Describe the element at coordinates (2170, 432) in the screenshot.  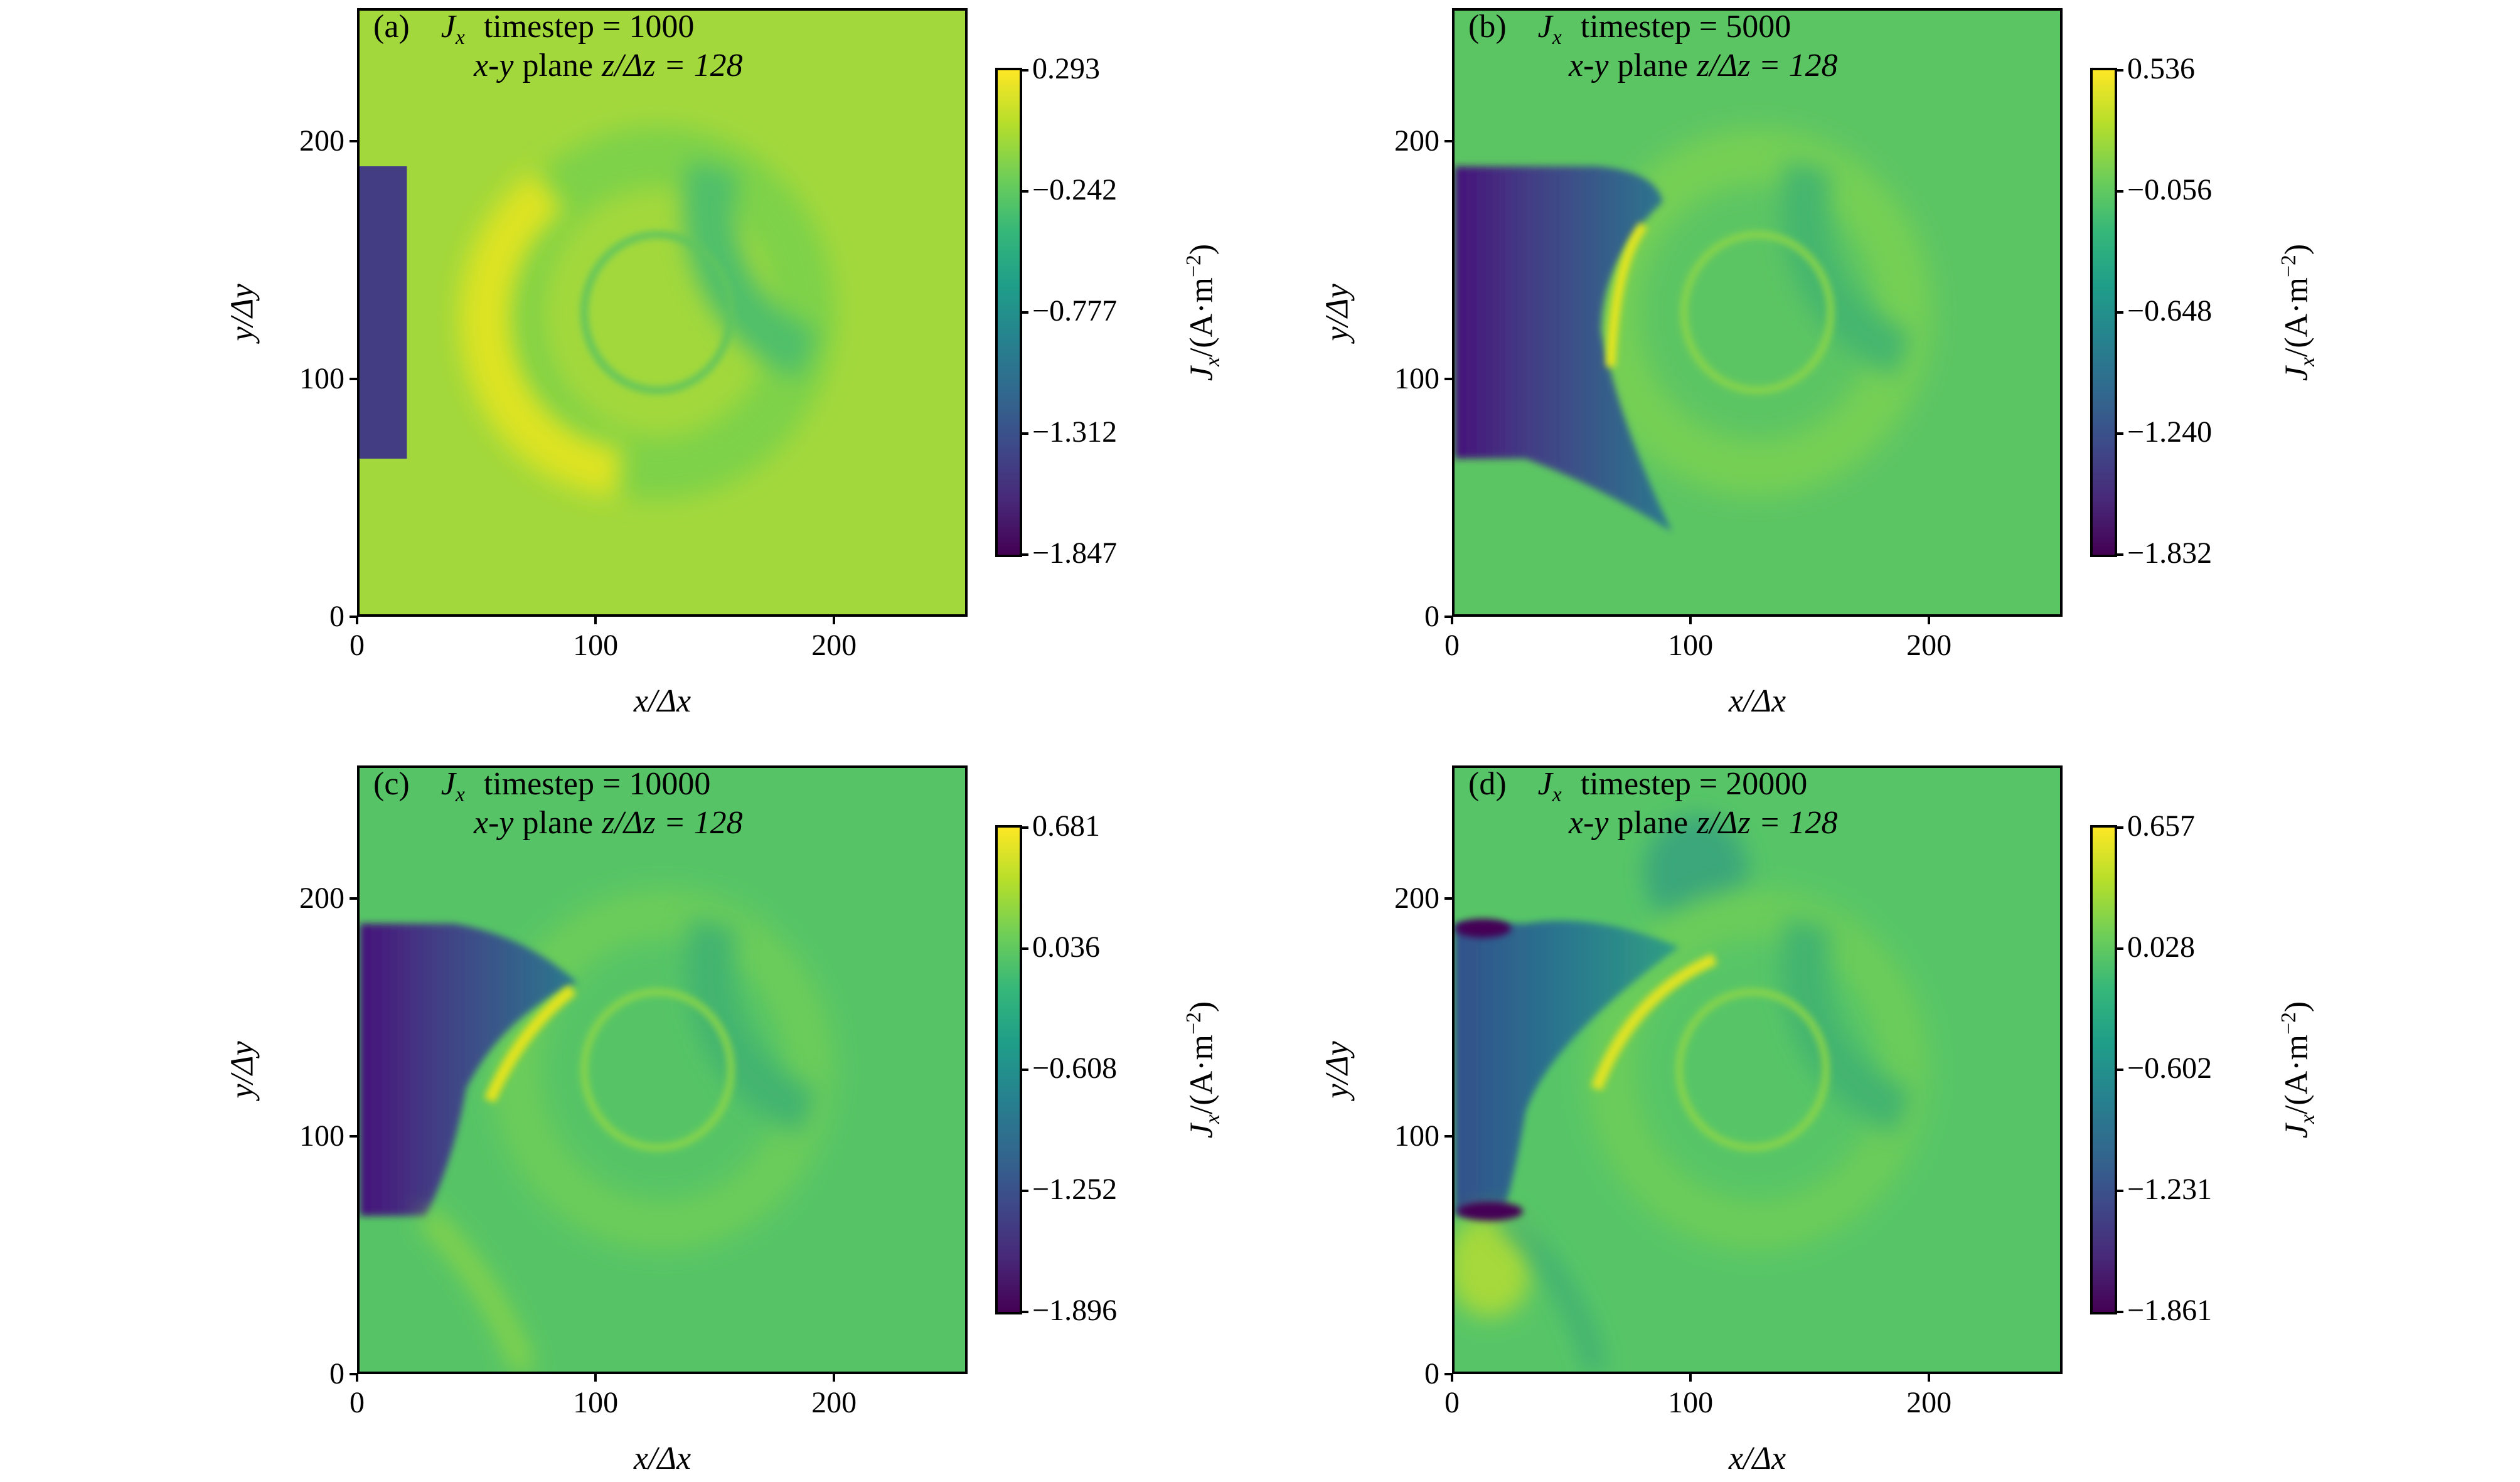
I see `colorbar-tick-label: −1.240` at that location.